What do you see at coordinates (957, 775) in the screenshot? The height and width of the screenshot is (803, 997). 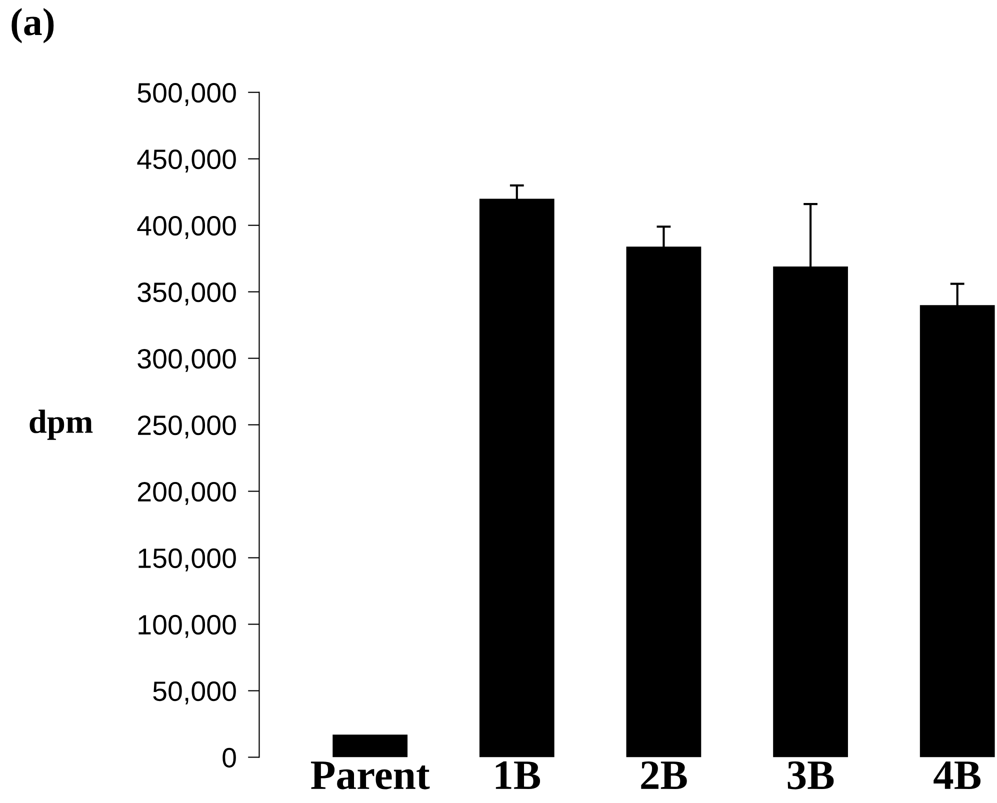 I see `x-tick-label: 4B` at bounding box center [957, 775].